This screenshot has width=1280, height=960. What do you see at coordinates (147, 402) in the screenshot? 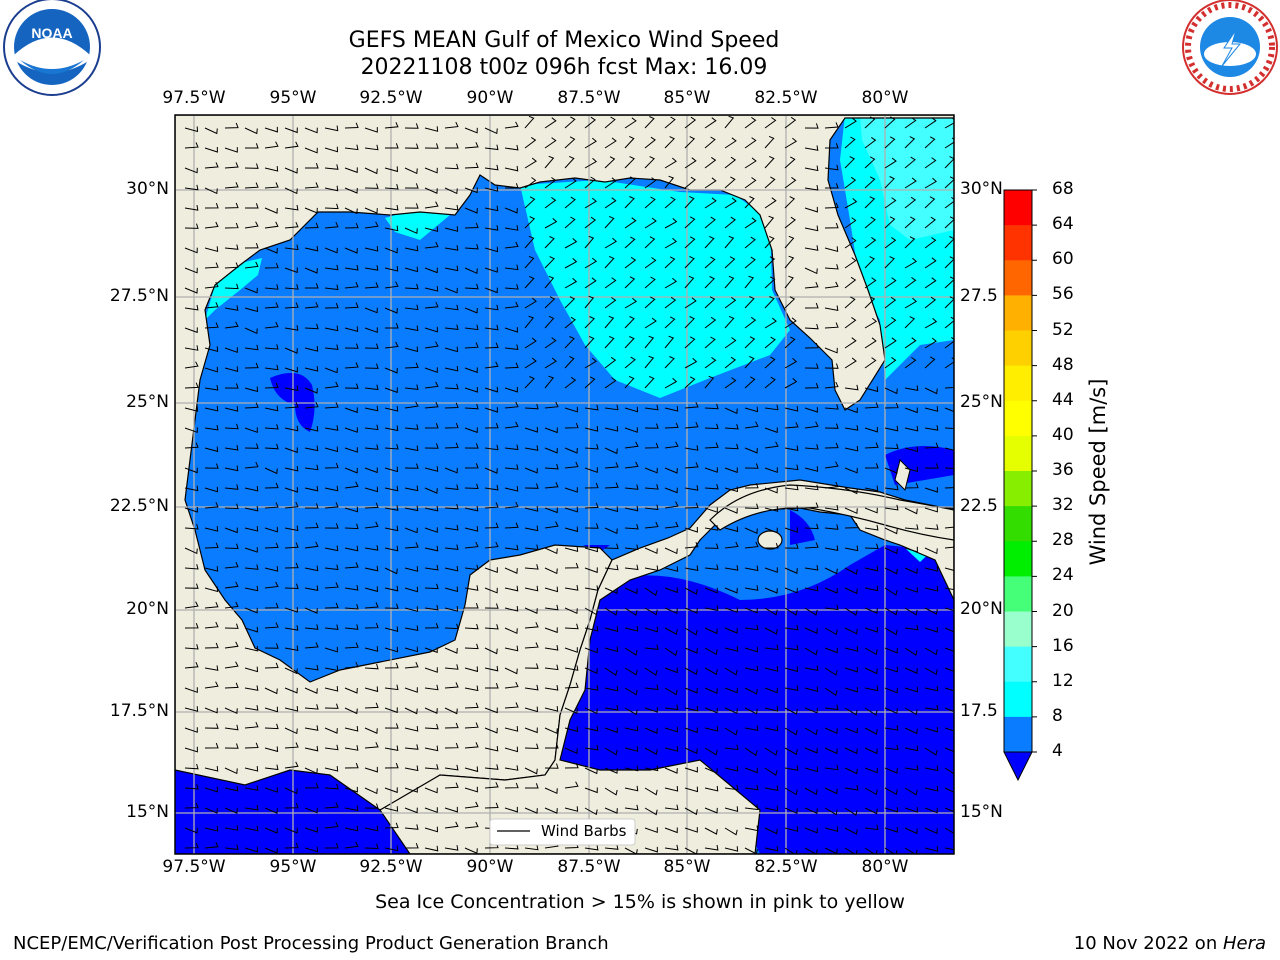
I see `lat-label-left-2: 25°N` at bounding box center [147, 402].